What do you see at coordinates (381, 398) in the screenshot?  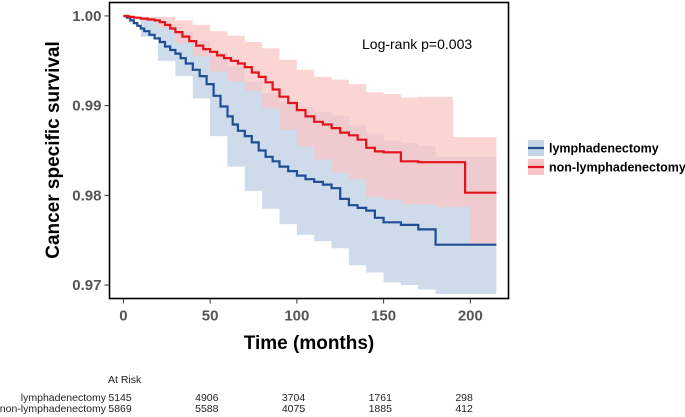 I see `risk-count: 1761` at bounding box center [381, 398].